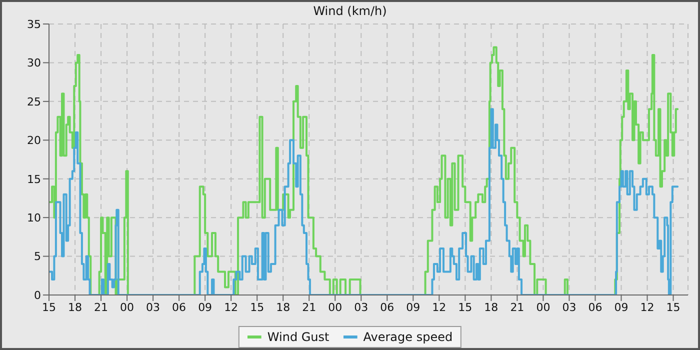  I want to click on legend-label: Average speed, so click(408, 337).